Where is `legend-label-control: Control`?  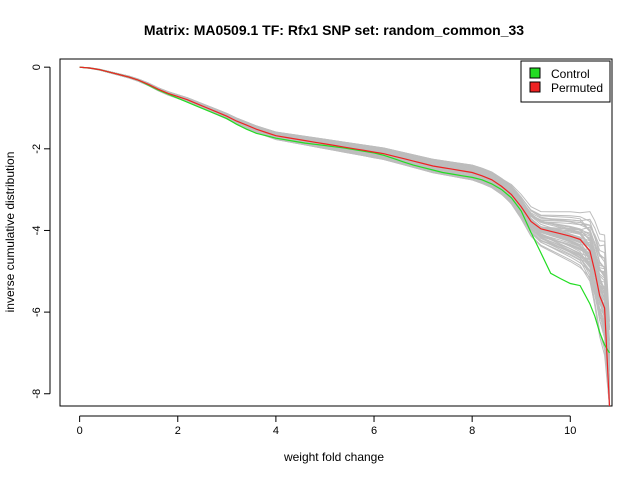 legend-label-control: Control is located at coordinates (570, 74).